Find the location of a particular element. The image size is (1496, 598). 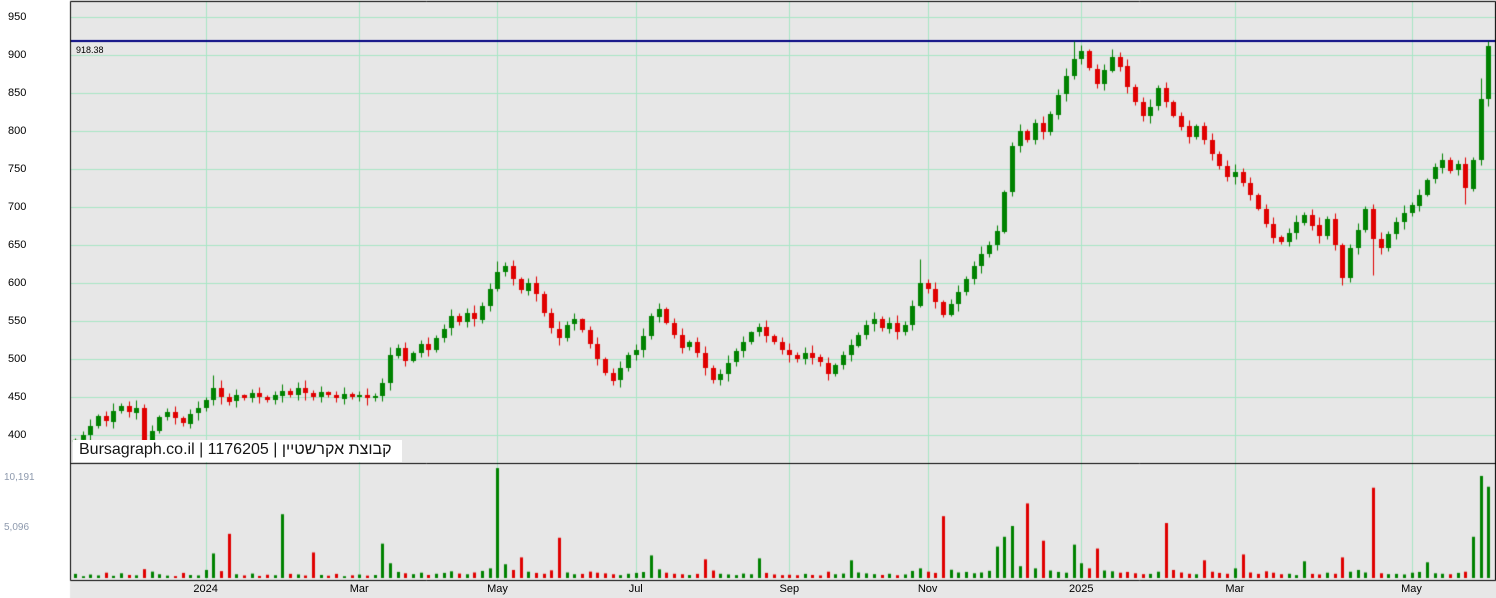

last-price-label: 918.38 is located at coordinates (90, 50).